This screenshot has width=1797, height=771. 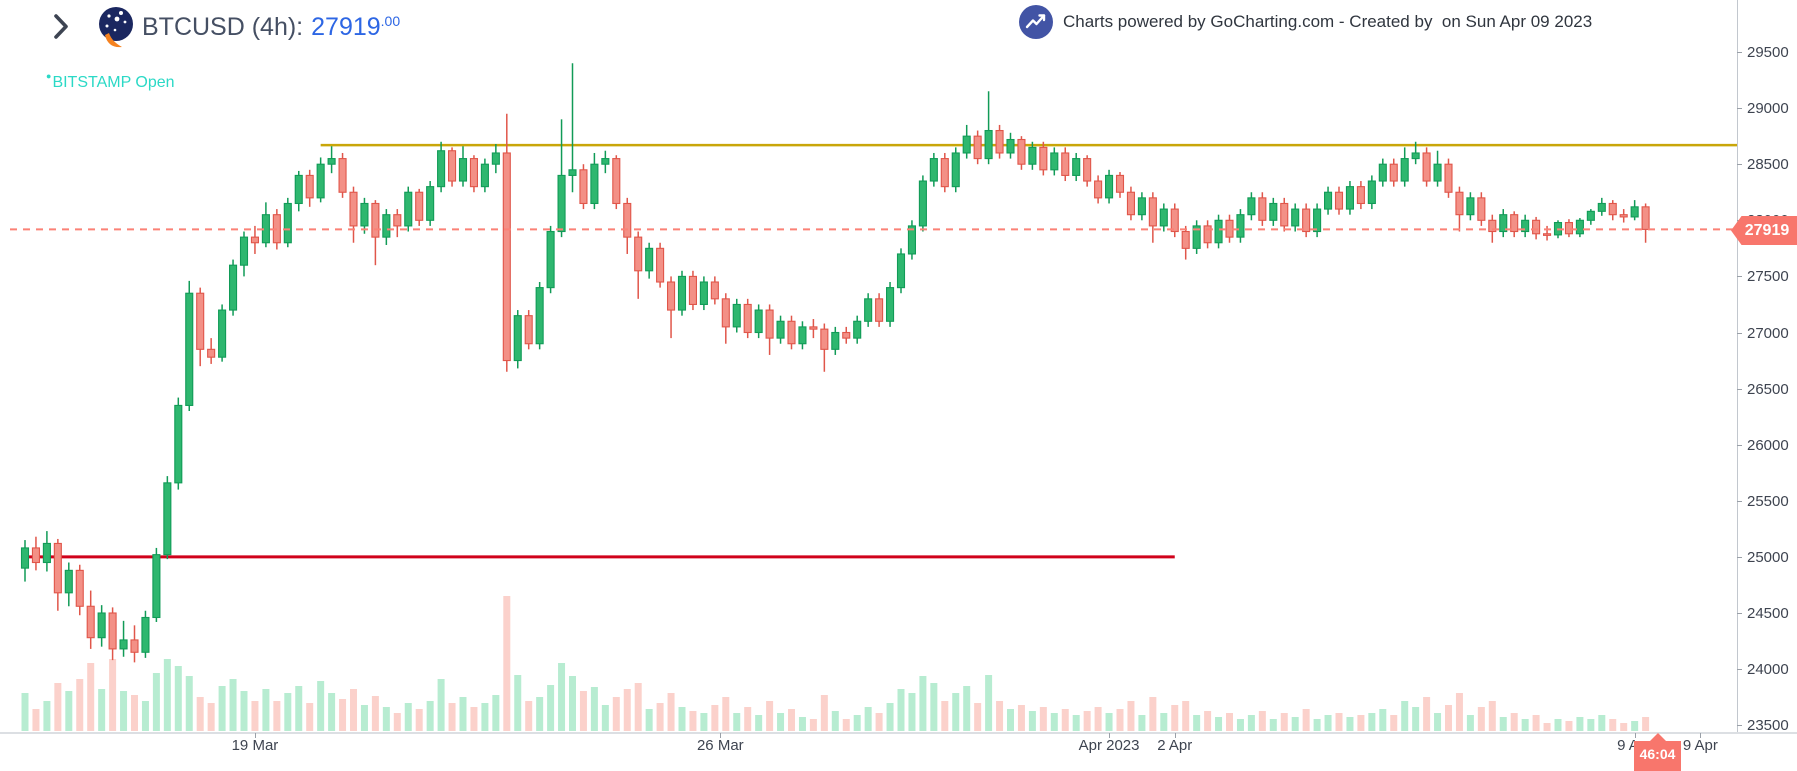 I want to click on last-price-value: 27919, so click(x=346, y=27).